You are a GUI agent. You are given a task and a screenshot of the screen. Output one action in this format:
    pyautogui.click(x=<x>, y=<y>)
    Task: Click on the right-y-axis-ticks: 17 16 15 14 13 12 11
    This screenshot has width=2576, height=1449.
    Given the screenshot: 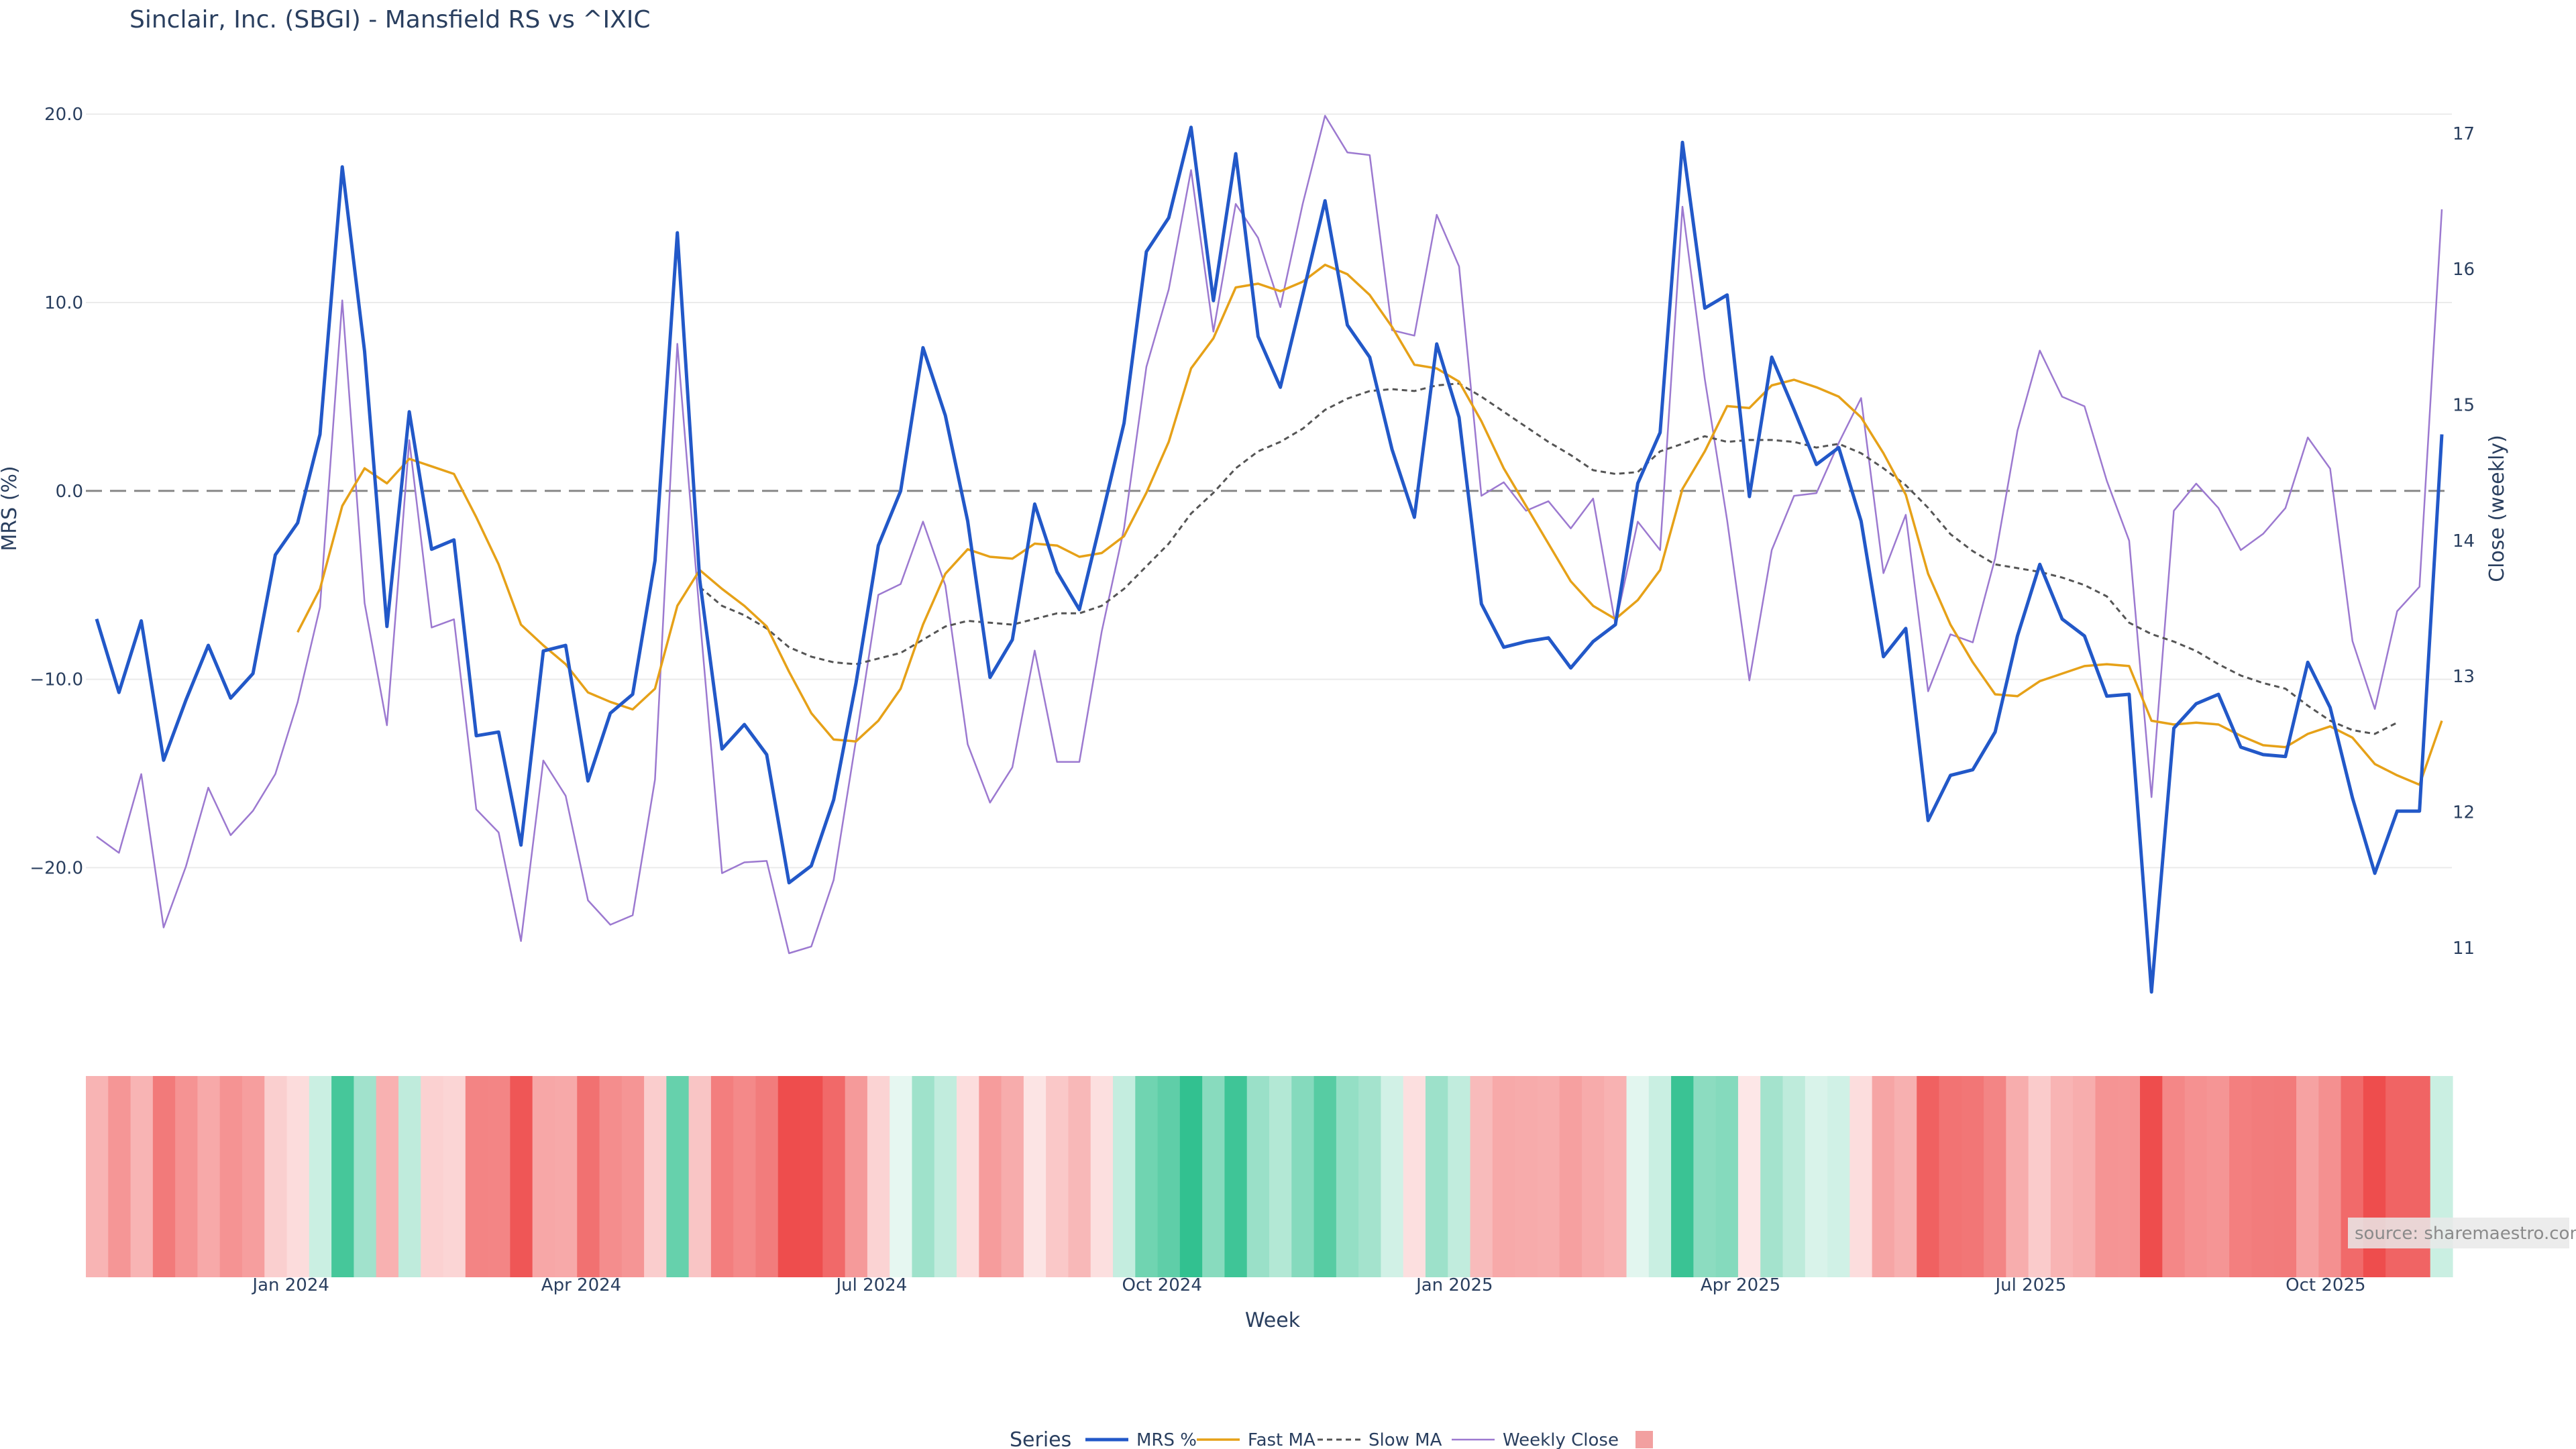 What is the action you would take?
    pyautogui.click(x=2464, y=541)
    